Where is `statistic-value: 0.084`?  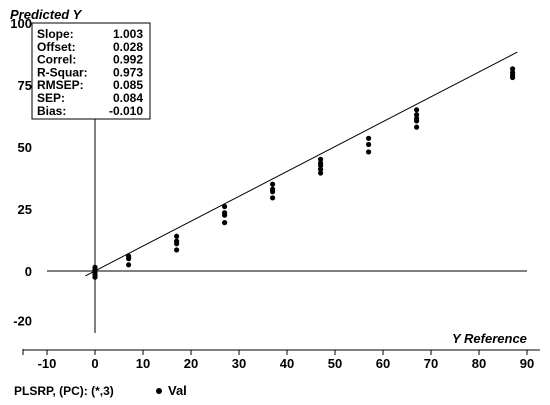
statistic-value: 0.084 is located at coordinates (128, 98).